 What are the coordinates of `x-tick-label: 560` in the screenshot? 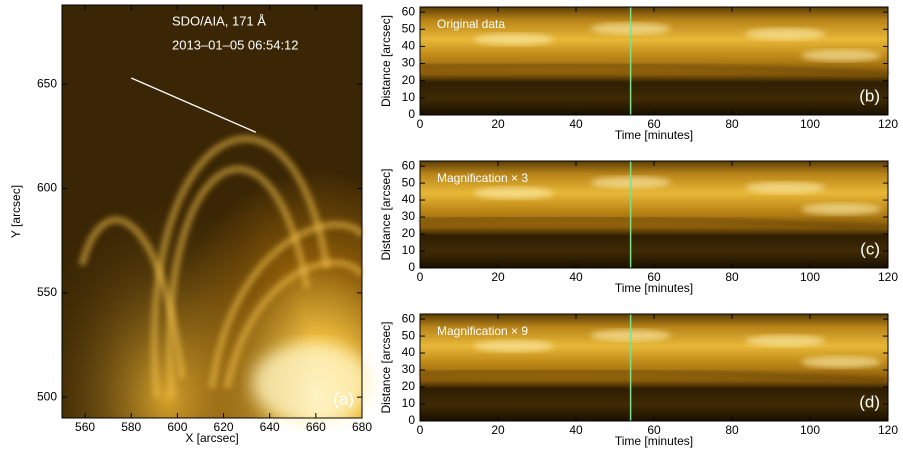 It's located at (85, 427).